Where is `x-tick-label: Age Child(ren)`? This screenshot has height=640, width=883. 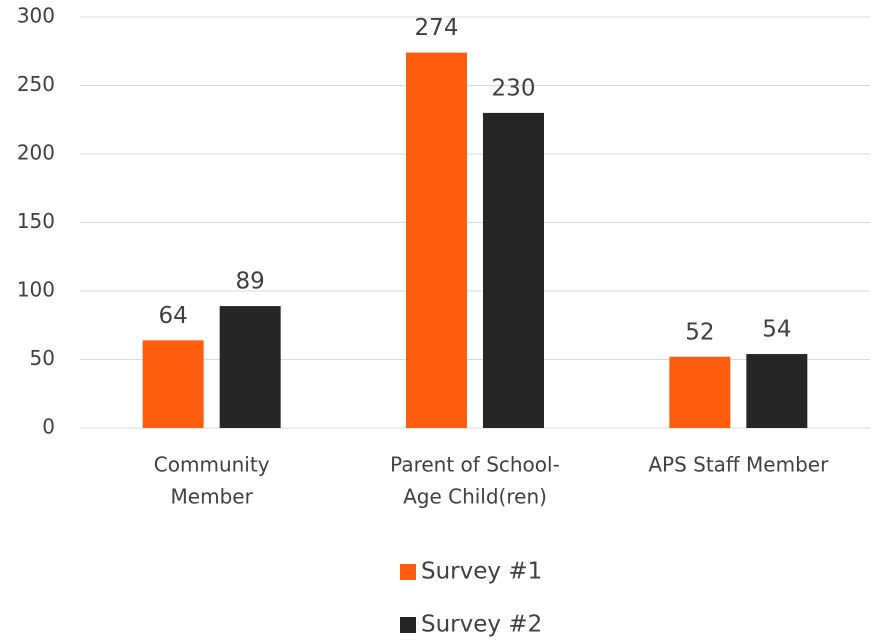 x-tick-label: Age Child(ren) is located at coordinates (475, 497).